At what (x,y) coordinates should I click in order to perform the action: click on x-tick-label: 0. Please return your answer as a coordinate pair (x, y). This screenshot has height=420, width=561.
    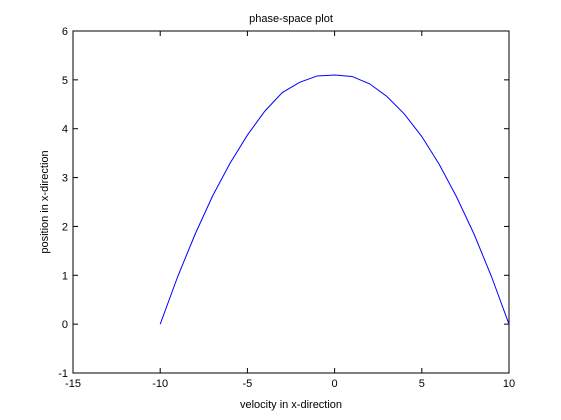
    Looking at the image, I should click on (335, 384).